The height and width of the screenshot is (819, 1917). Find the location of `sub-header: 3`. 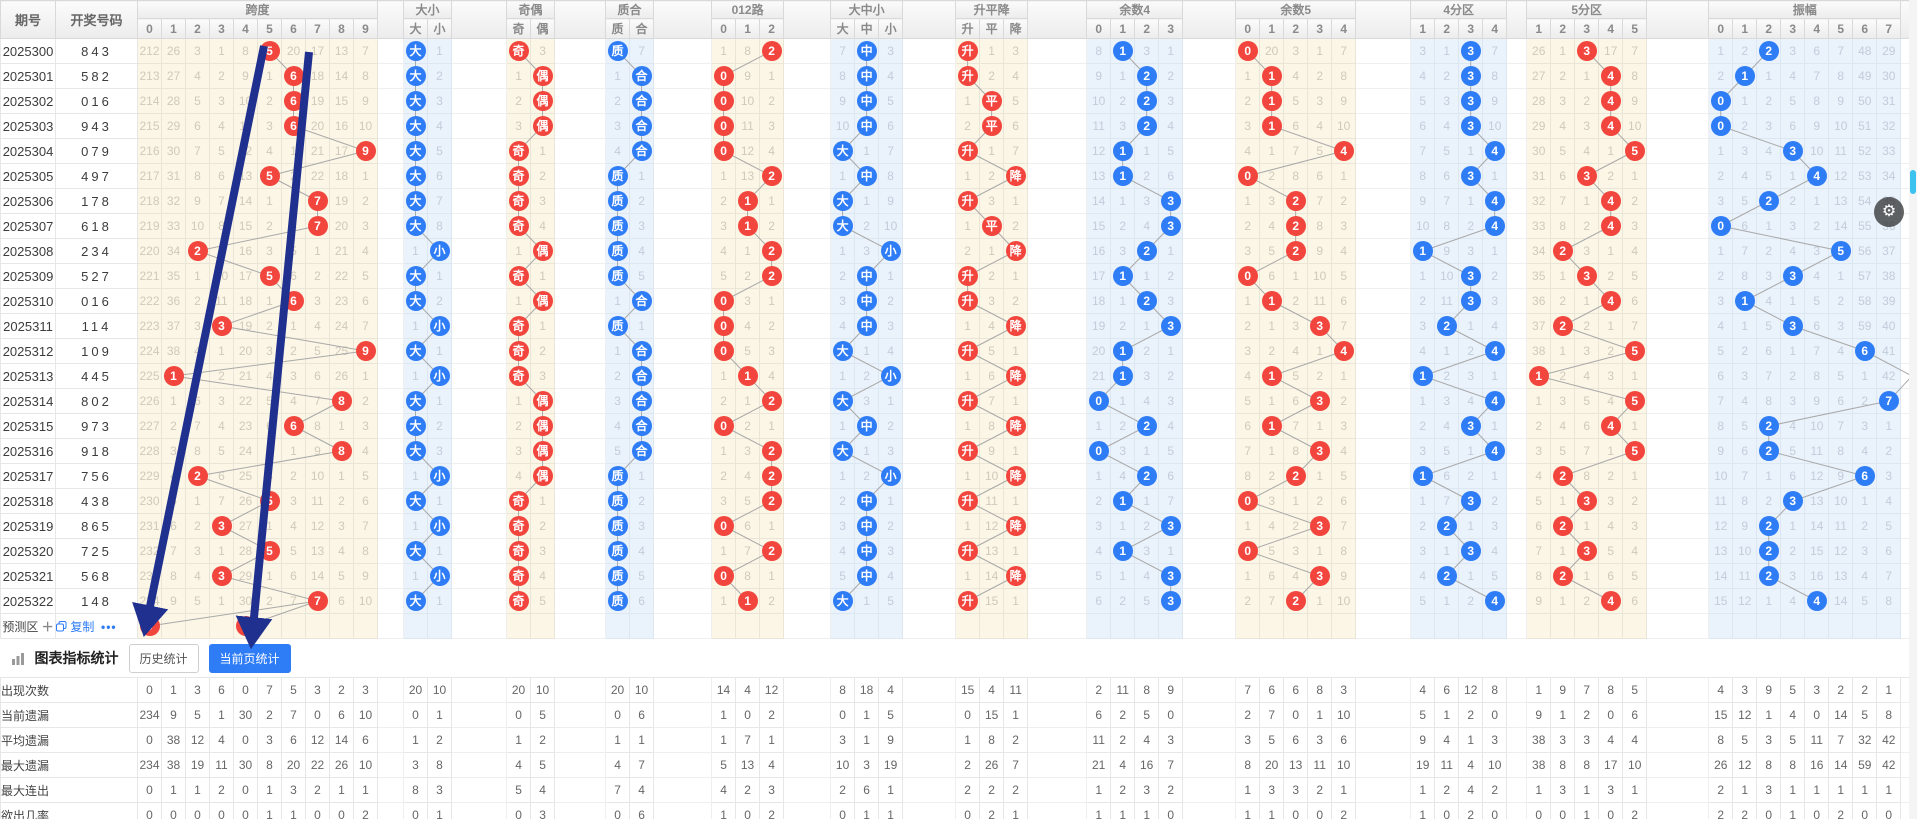

sub-header: 3 is located at coordinates (1320, 28).